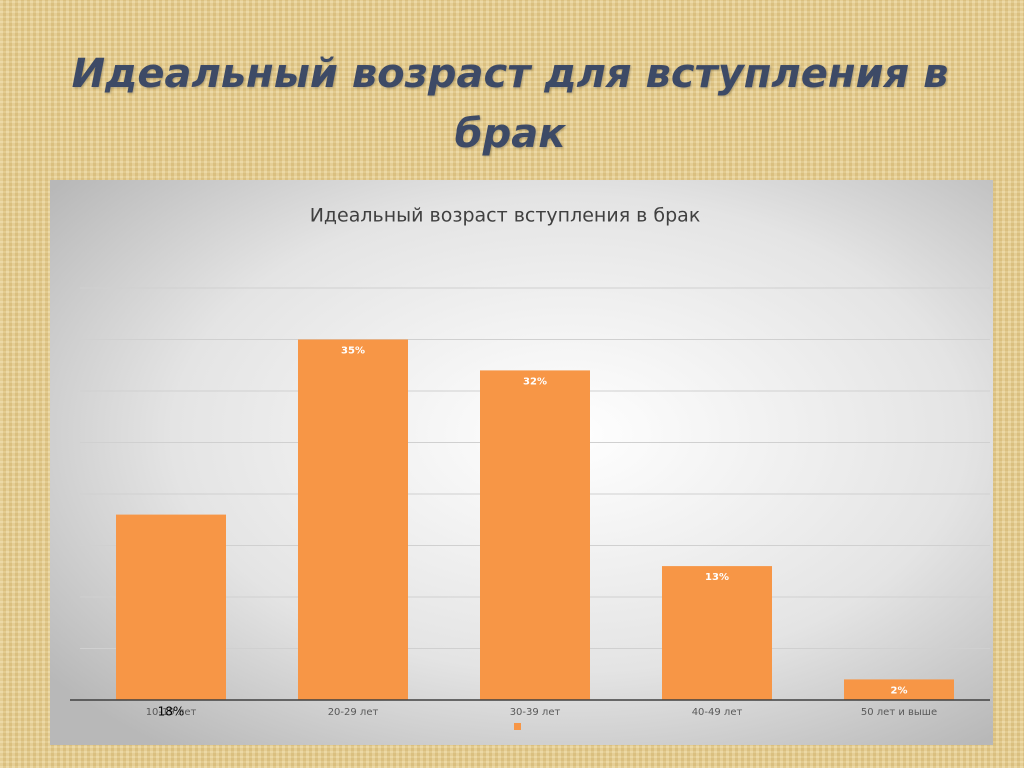 This screenshot has height=768, width=1024. What do you see at coordinates (717, 712) in the screenshot?
I see `x-tick-label: 40-49 лет` at bounding box center [717, 712].